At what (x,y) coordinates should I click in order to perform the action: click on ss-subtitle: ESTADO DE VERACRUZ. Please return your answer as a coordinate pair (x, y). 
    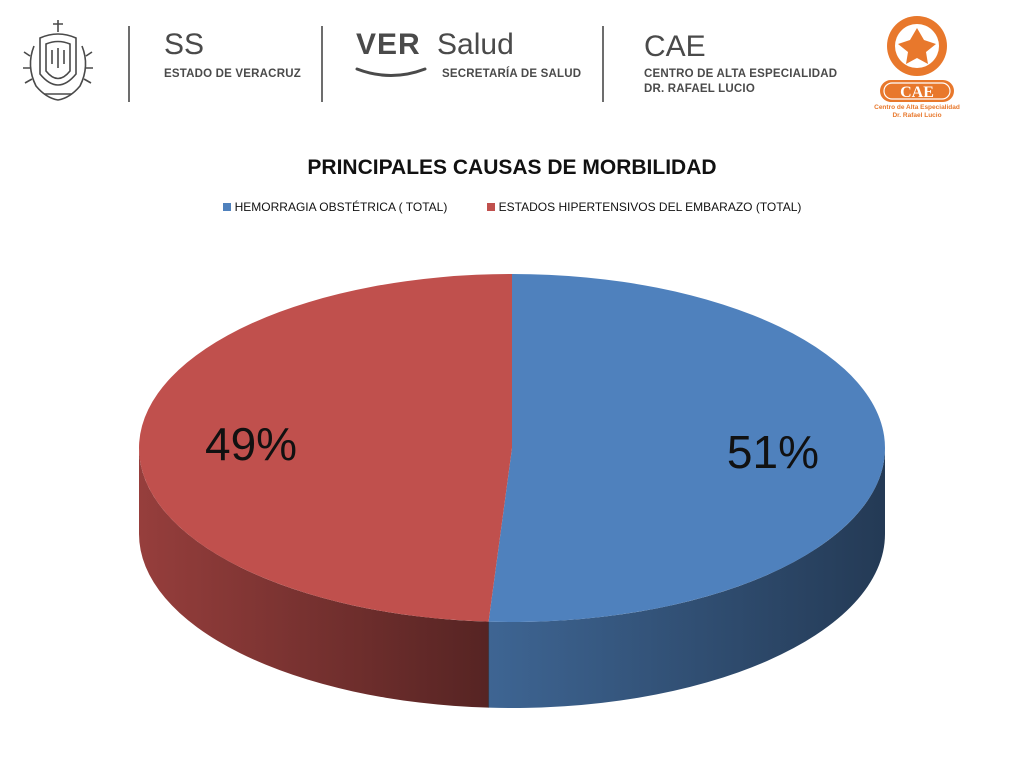
    Looking at the image, I should click on (232, 74).